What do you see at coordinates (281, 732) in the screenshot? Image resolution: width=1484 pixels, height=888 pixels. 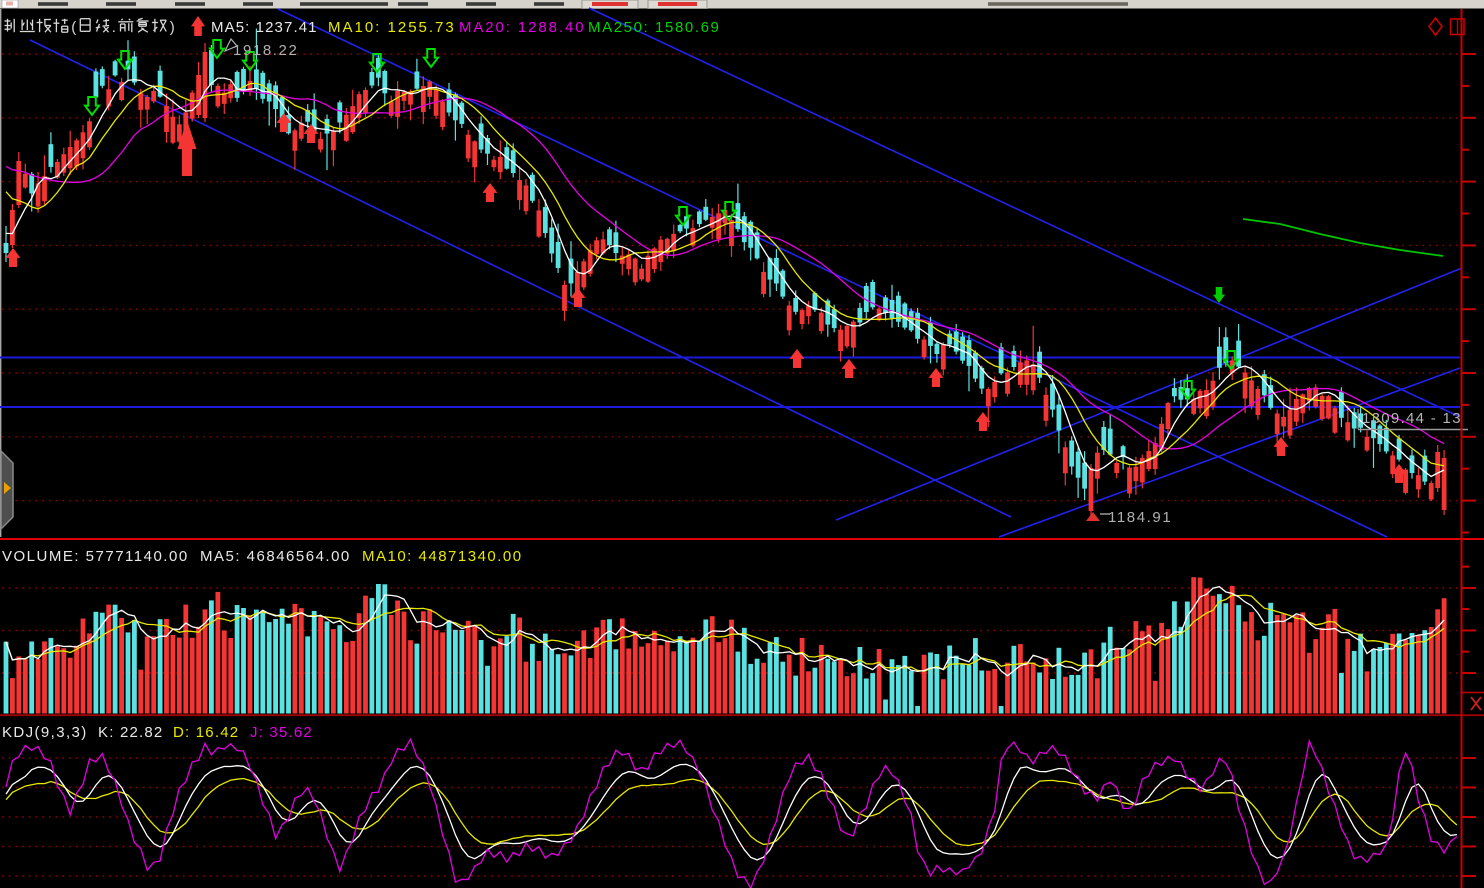 I see `svg-text: J: 35.62` at bounding box center [281, 732].